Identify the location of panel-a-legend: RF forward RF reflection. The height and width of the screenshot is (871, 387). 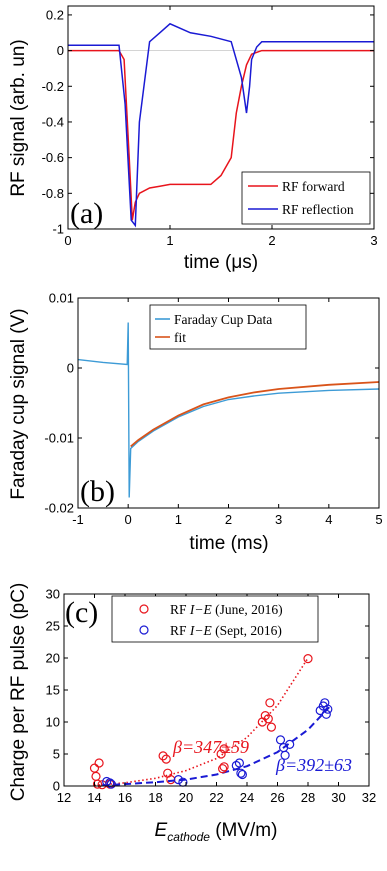
(306, 198).